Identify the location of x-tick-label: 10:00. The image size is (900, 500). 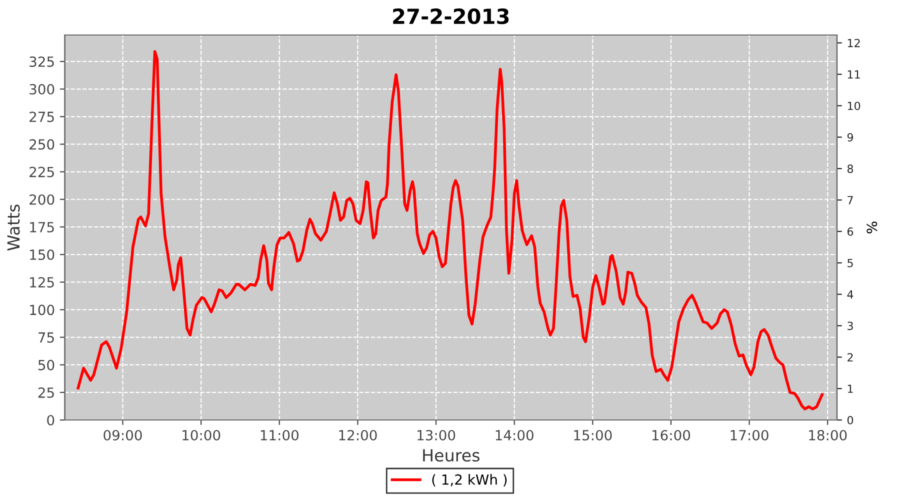
(201, 435).